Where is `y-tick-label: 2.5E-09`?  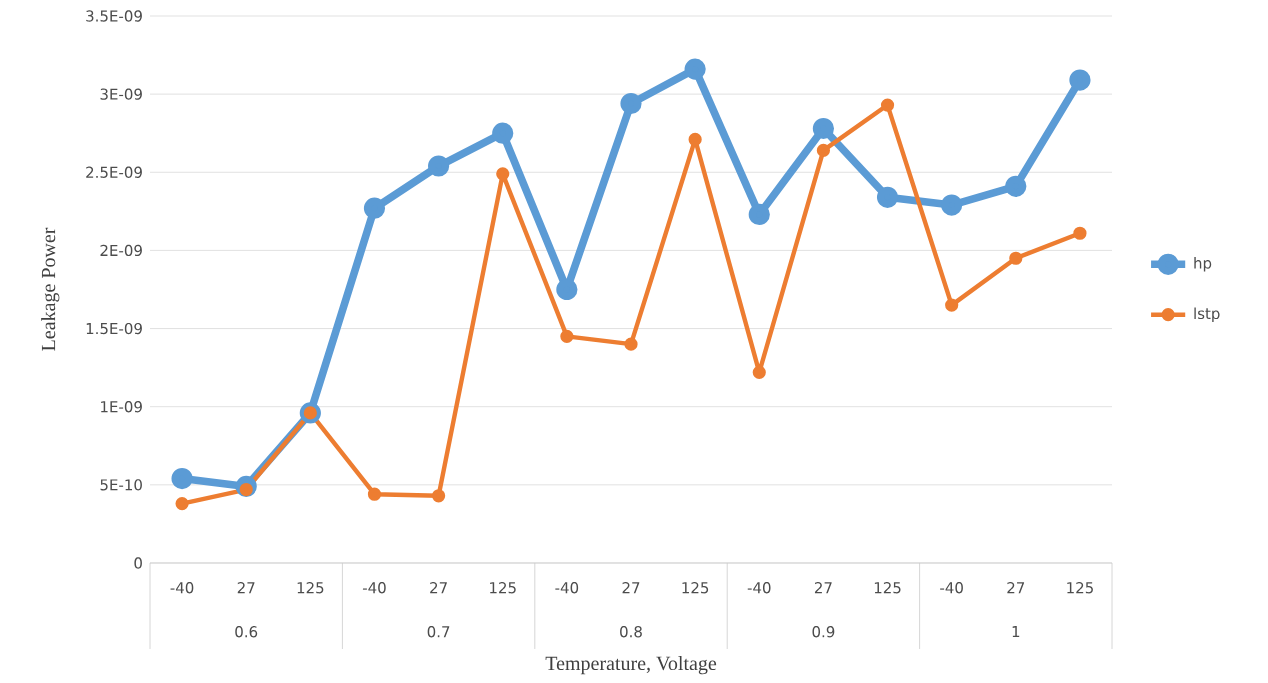
y-tick-label: 2.5E-09 is located at coordinates (114, 172).